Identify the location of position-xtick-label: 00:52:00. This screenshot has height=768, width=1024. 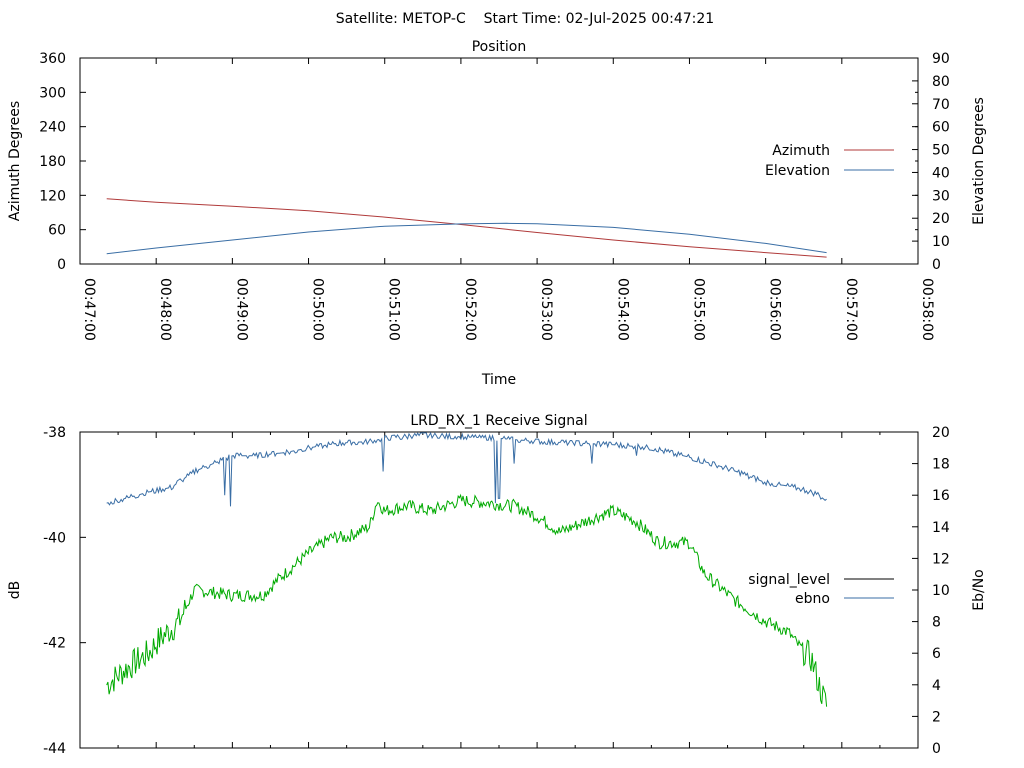
(470, 309).